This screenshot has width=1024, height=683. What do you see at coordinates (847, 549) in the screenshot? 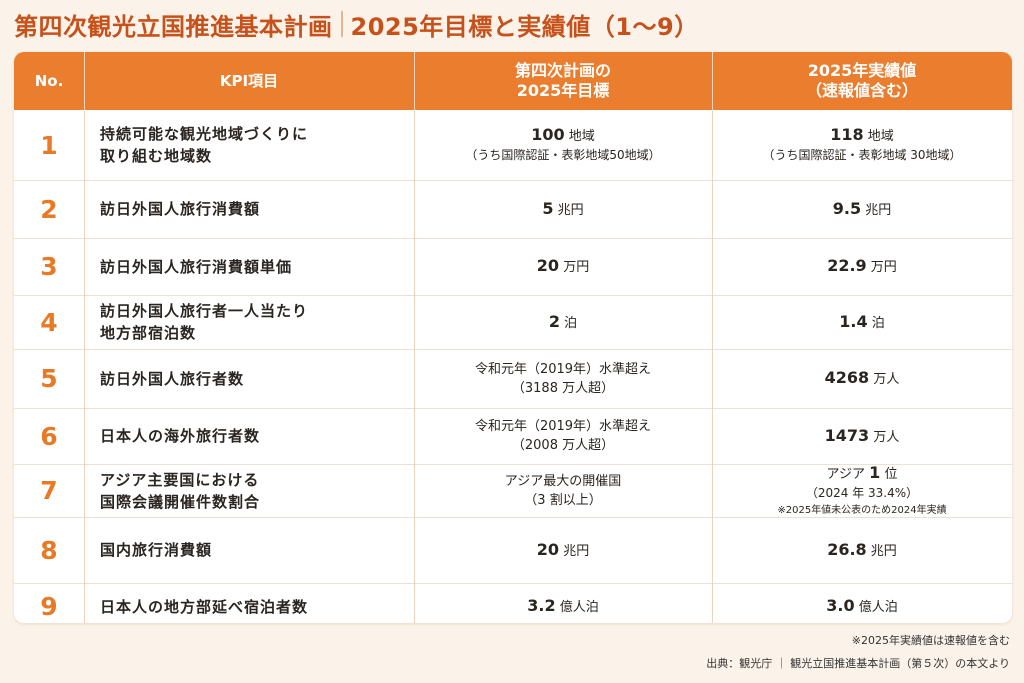
I see `actual-value-number: 26.8` at bounding box center [847, 549].